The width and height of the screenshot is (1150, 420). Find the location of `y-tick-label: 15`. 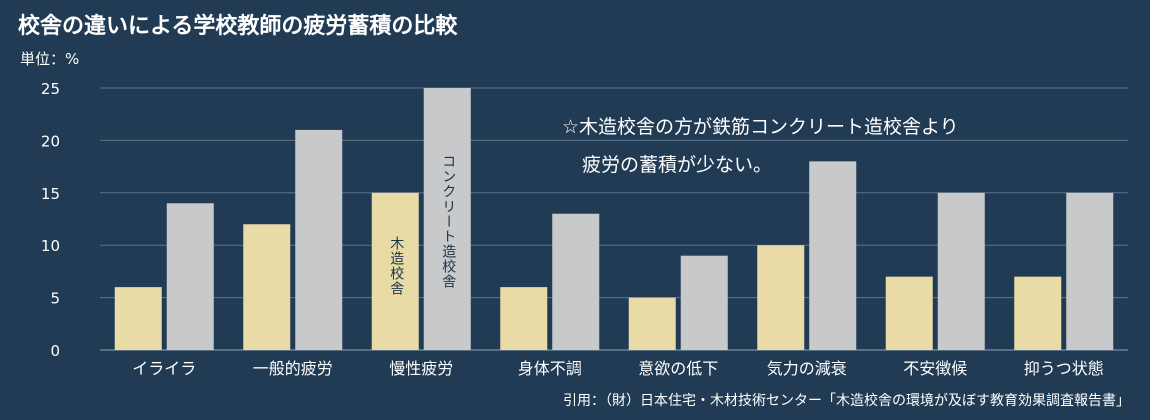

y-tick-label: 15 is located at coordinates (50, 194).